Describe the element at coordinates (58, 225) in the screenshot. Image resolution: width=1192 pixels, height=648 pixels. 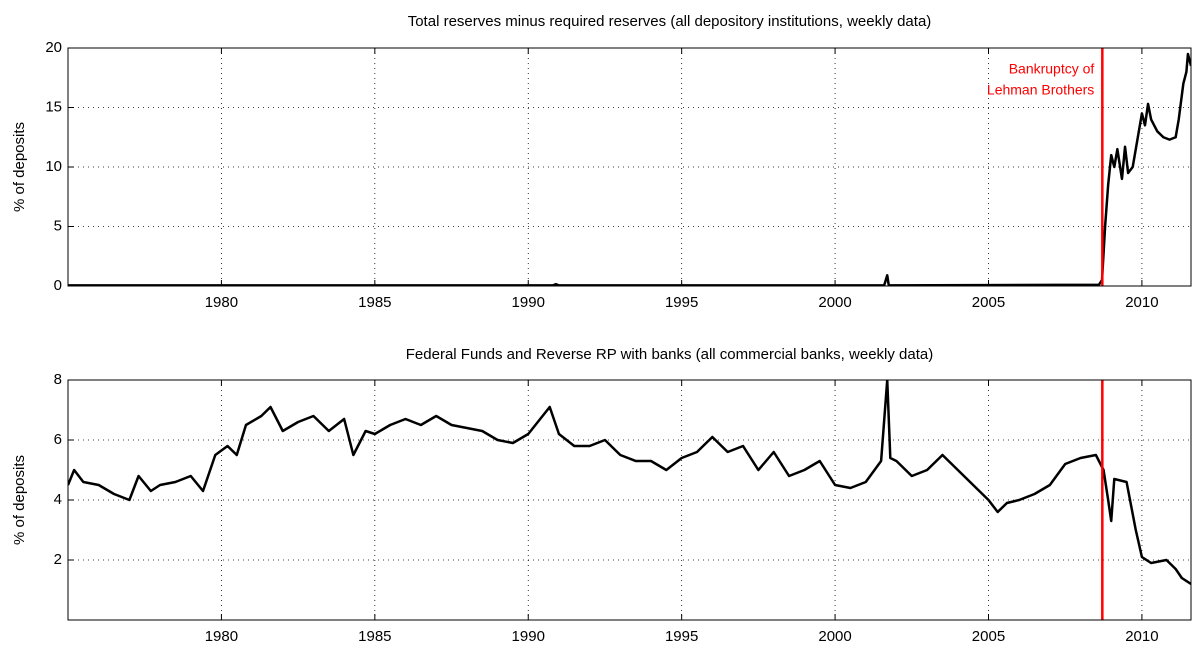
I see `y-tick-label: 5` at that location.